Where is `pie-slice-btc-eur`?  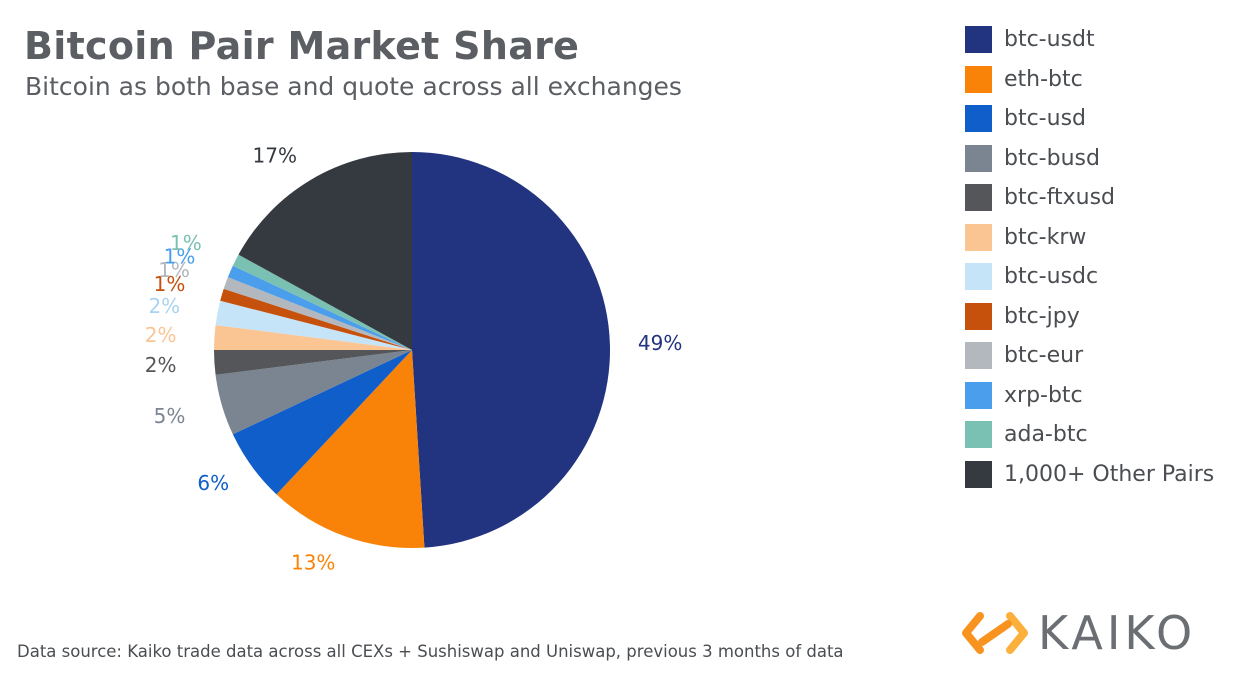
pie-slice-btc-eur is located at coordinates (317, 313).